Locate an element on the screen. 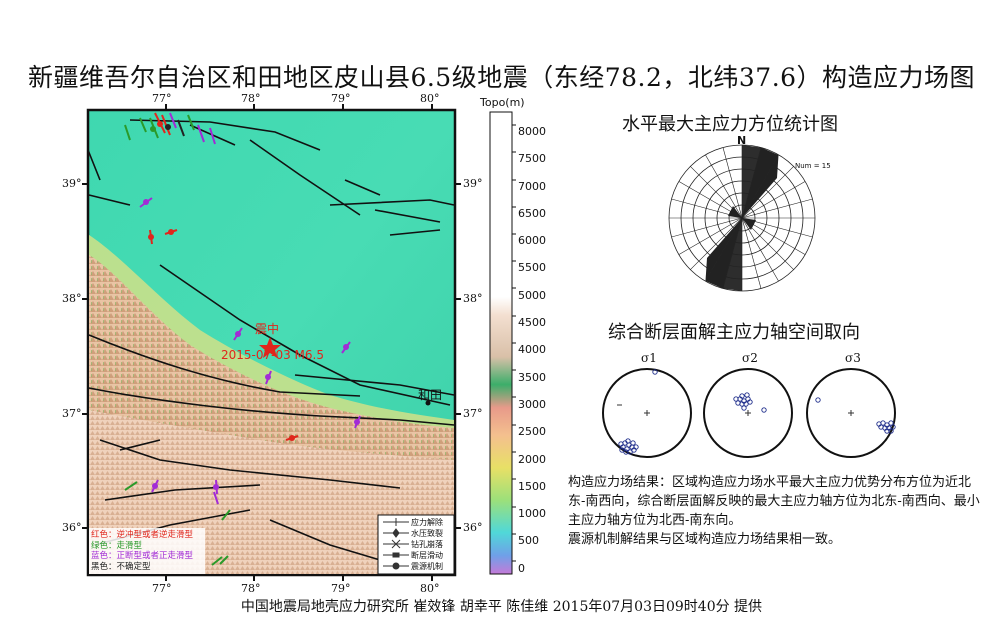 This screenshot has width=1003, height=617. legend-breakout: 钻孔崩落 is located at coordinates (427, 544).